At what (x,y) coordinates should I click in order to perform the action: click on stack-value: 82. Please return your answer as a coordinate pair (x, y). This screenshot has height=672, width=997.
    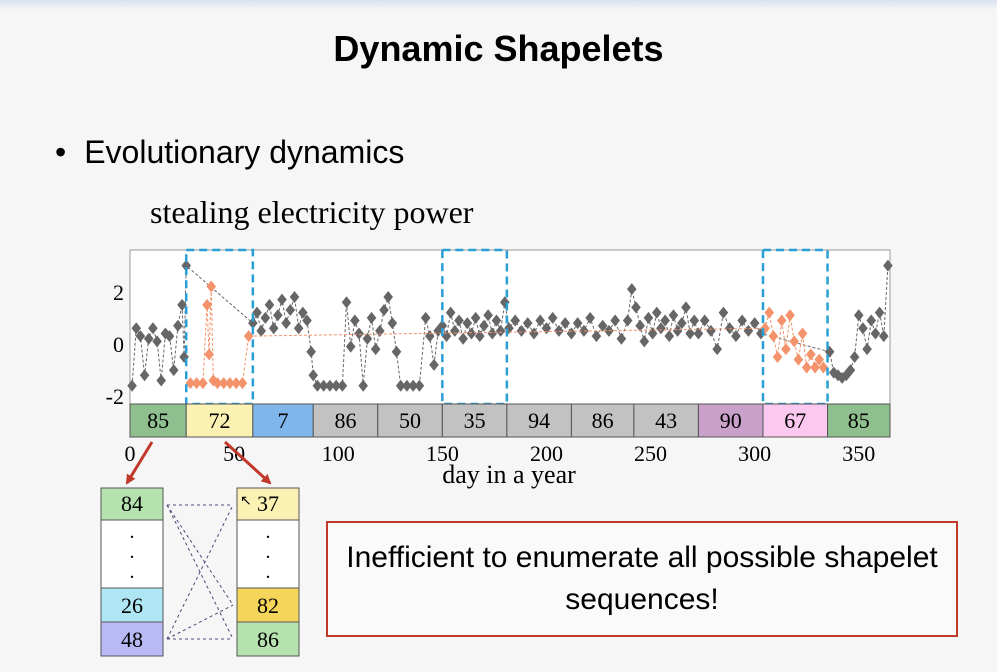
    Looking at the image, I should click on (268, 605).